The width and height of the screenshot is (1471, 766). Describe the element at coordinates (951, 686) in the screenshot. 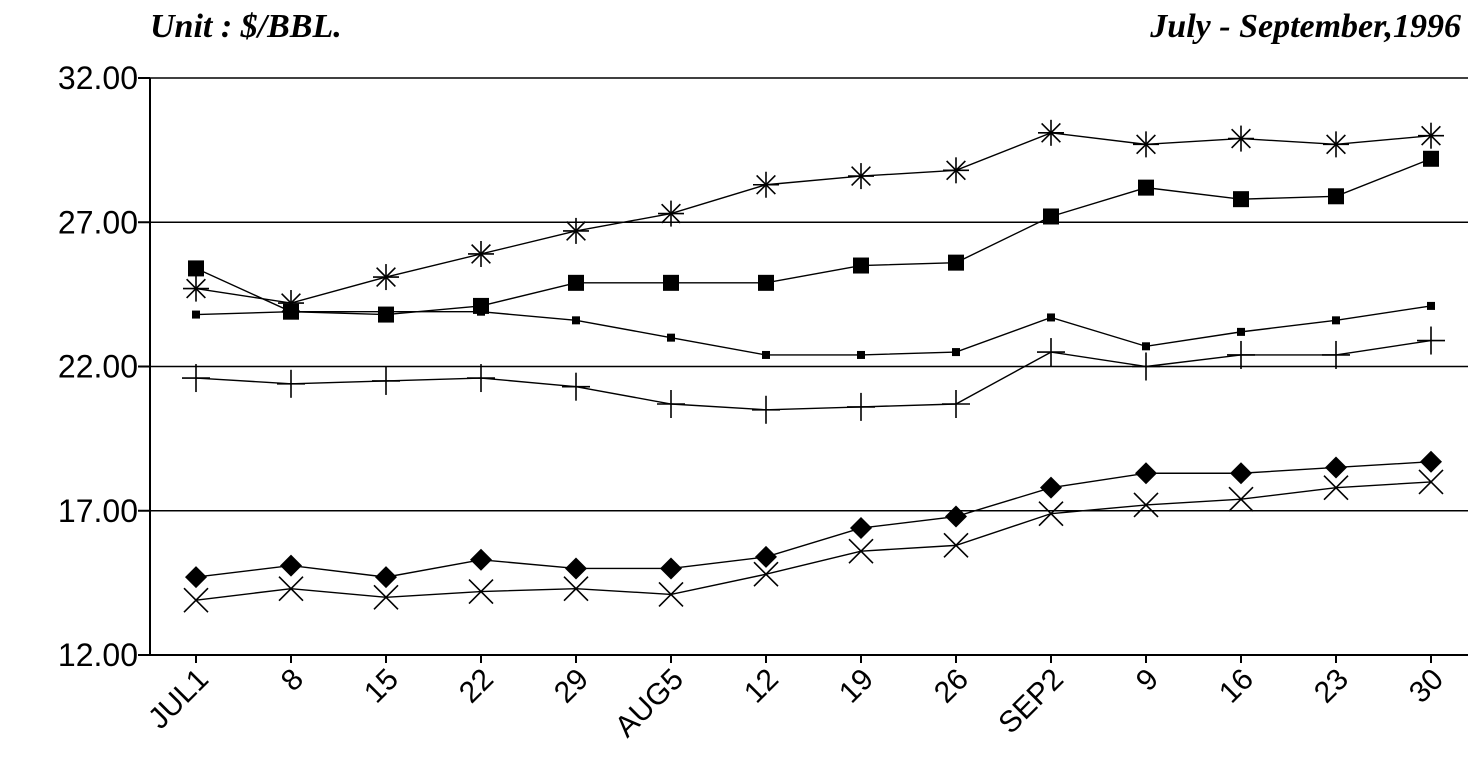

I see `x-tick-label: 26` at that location.